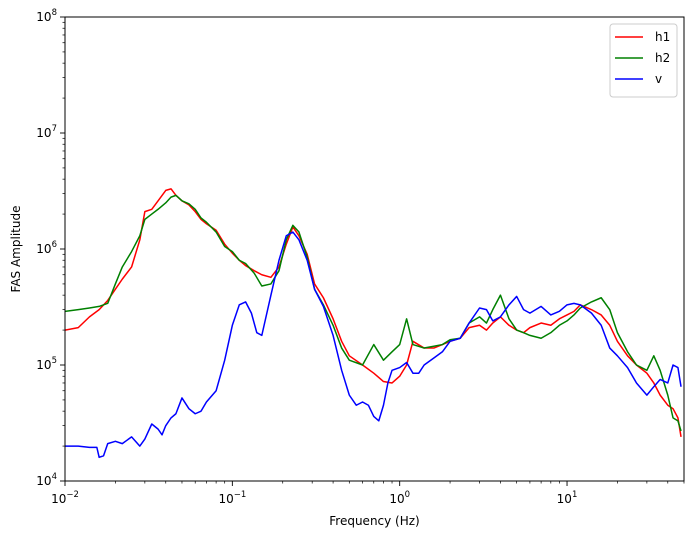 This screenshot has height=537, width=694. What do you see at coordinates (46, 480) in the screenshot?
I see `y-tick-label: 10⁴` at bounding box center [46, 480].